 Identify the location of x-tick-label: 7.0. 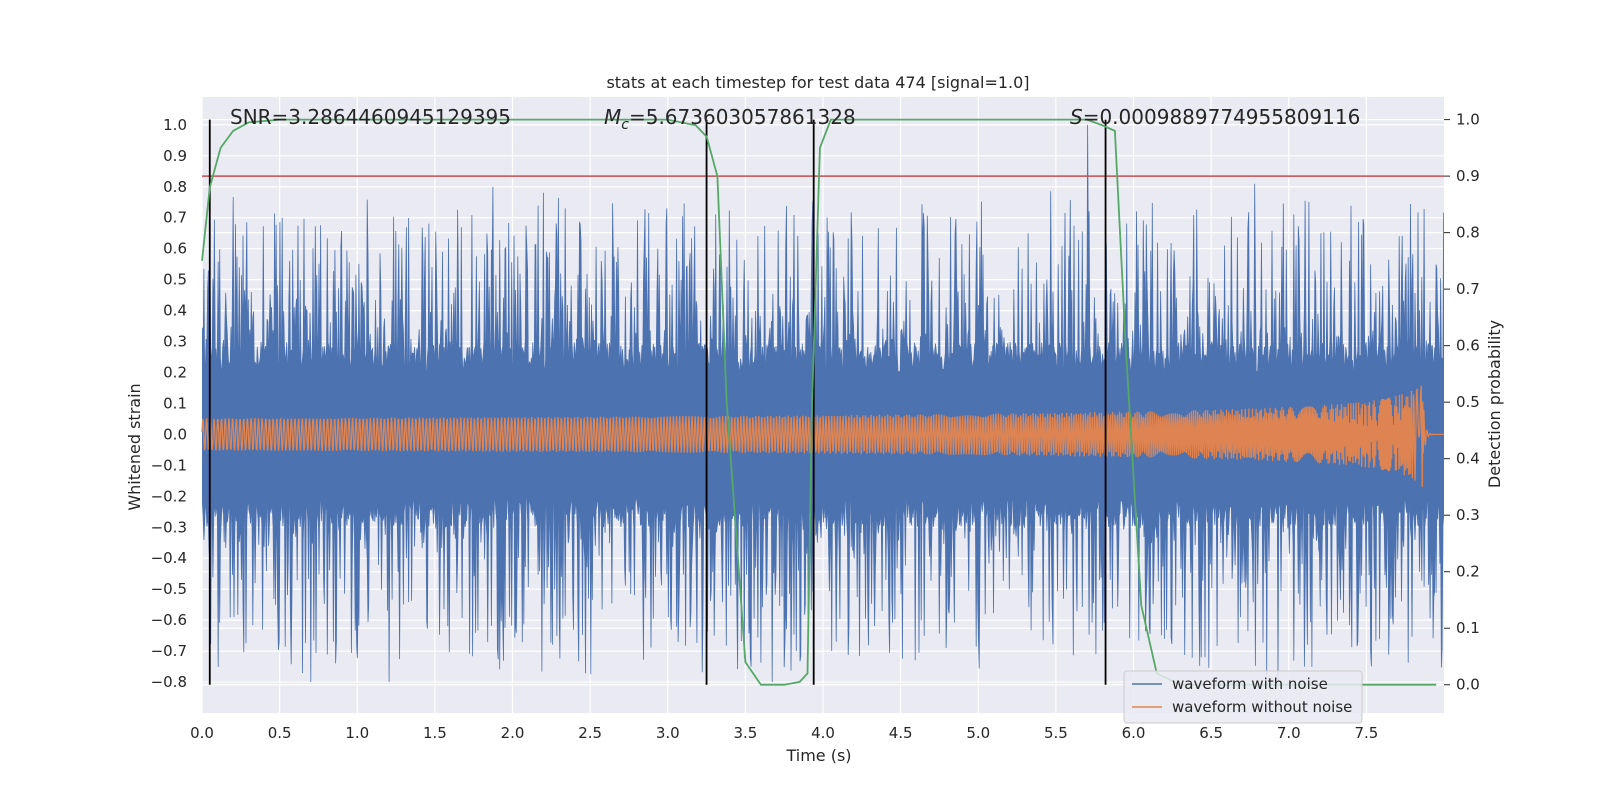
(1289, 733).